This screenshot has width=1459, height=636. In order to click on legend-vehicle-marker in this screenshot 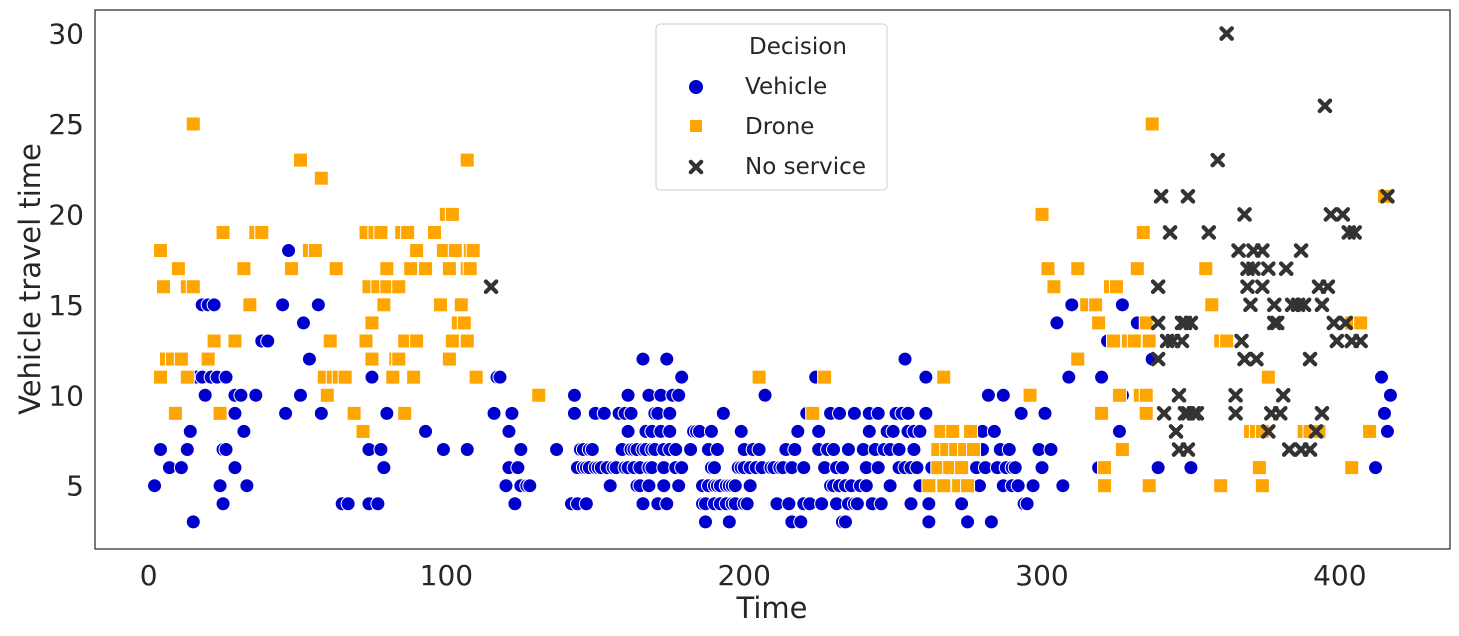, I will do `click(696, 87)`.